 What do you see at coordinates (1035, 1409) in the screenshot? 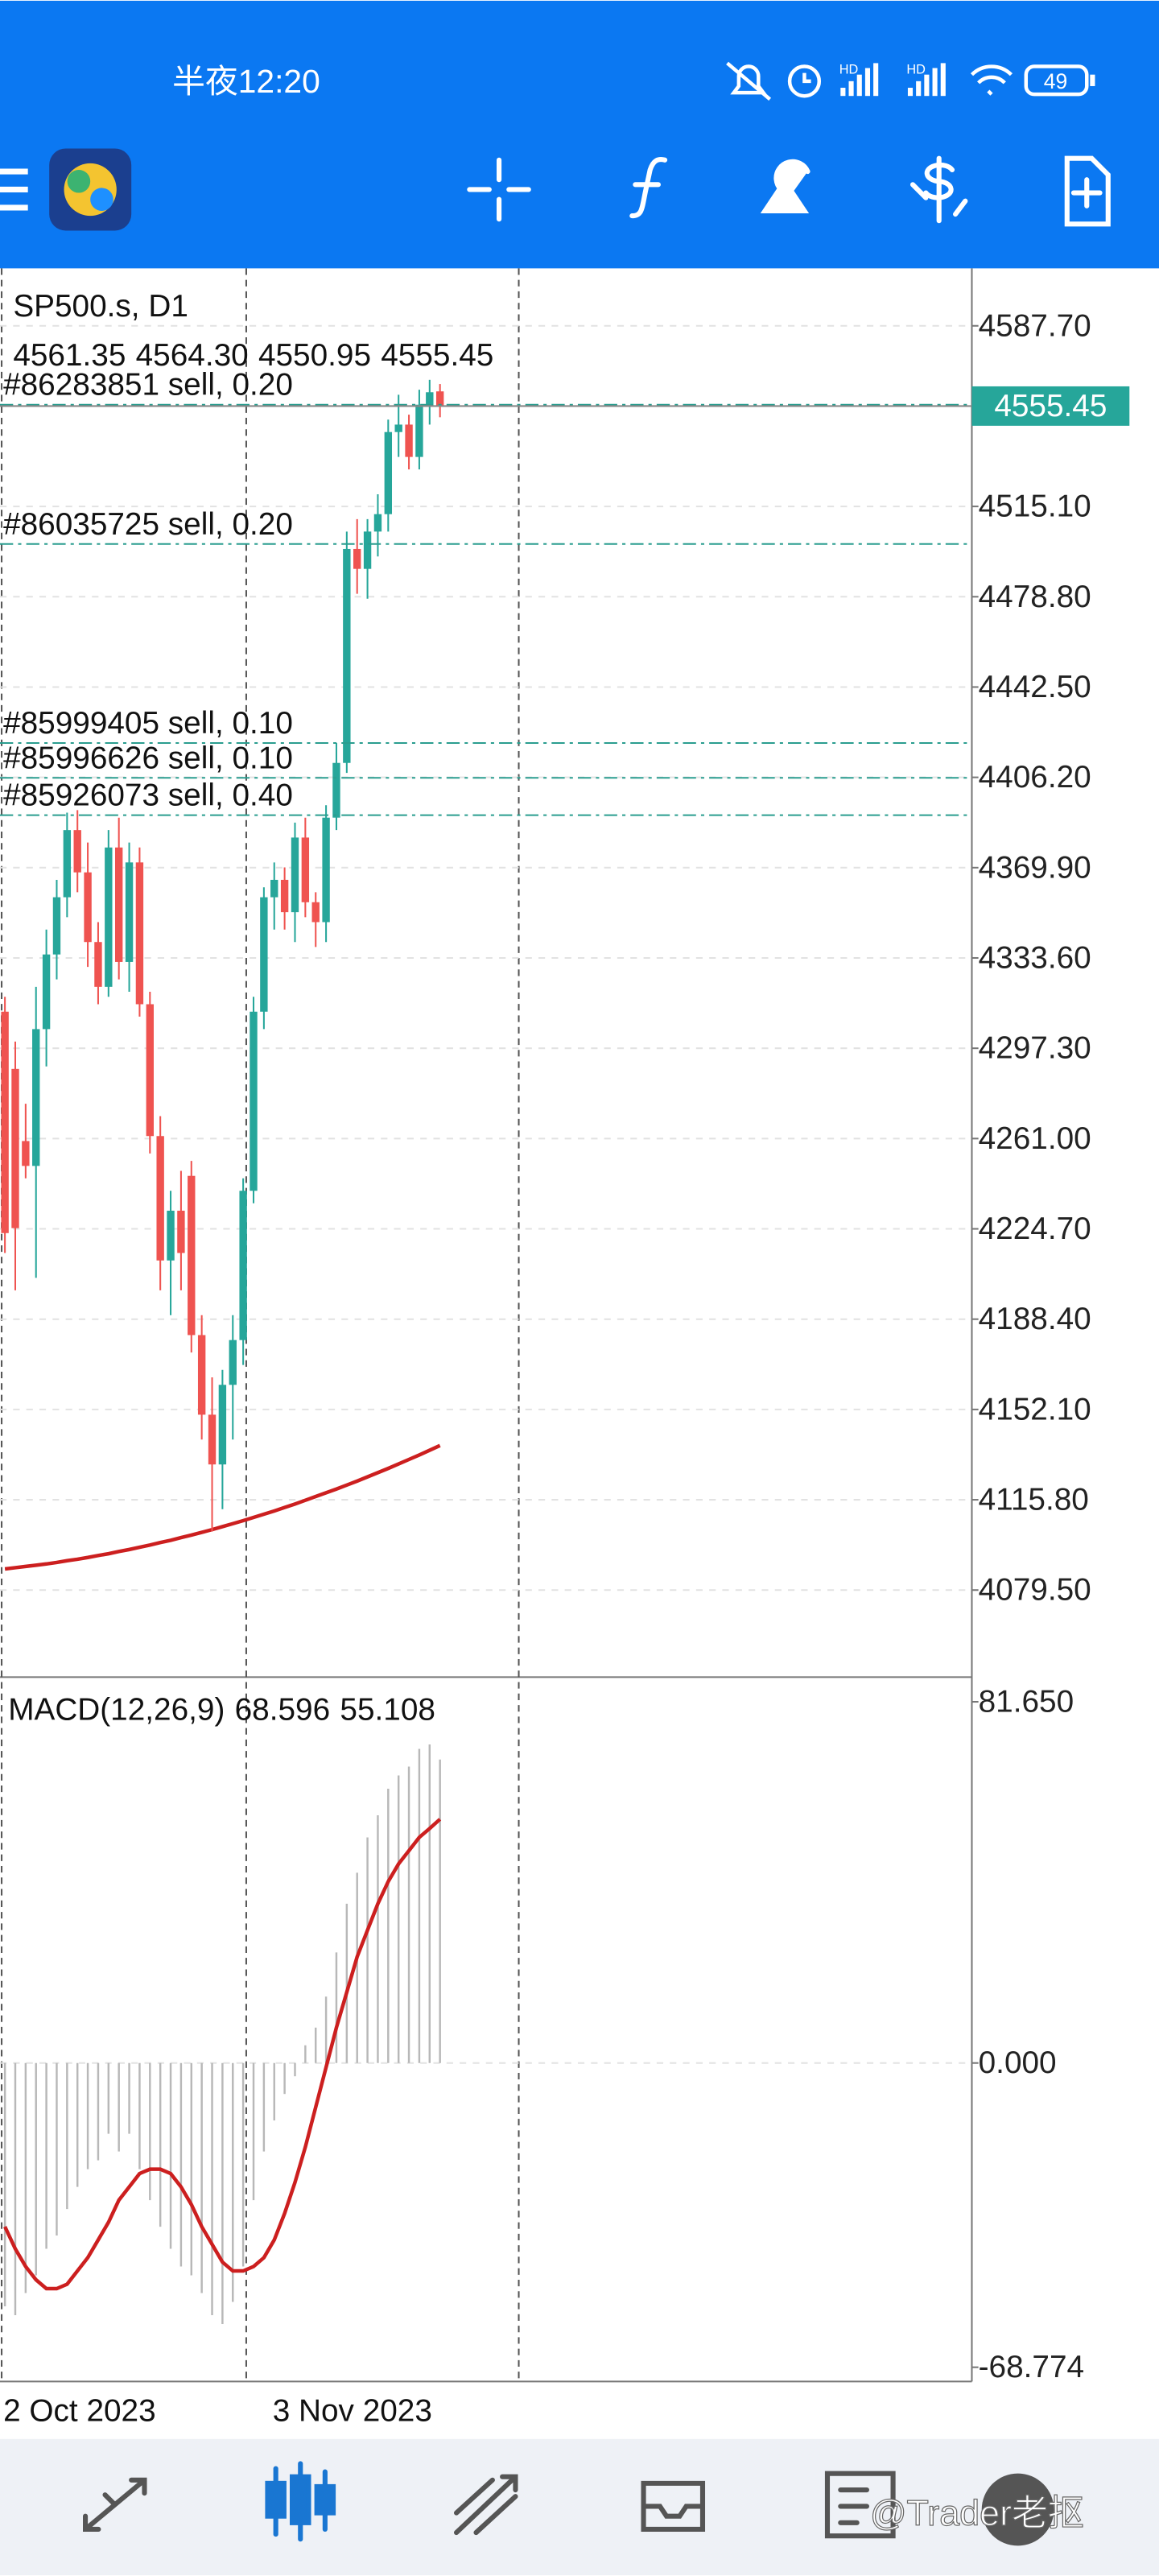
I see `y-tick-label: 4152.10` at bounding box center [1035, 1409].